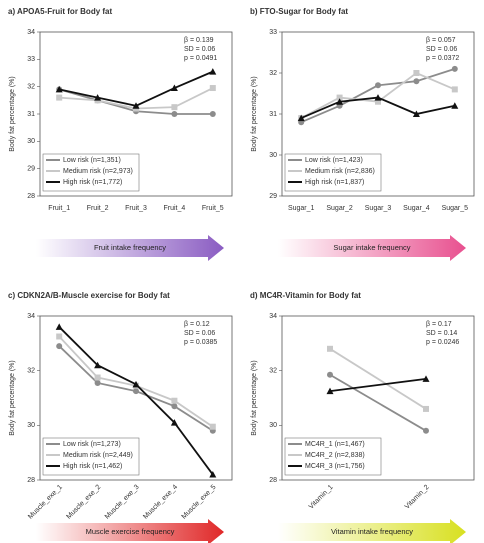 The width and height of the screenshot is (484, 543). I want to click on x-tick-label: Sugar_1, so click(301, 208).